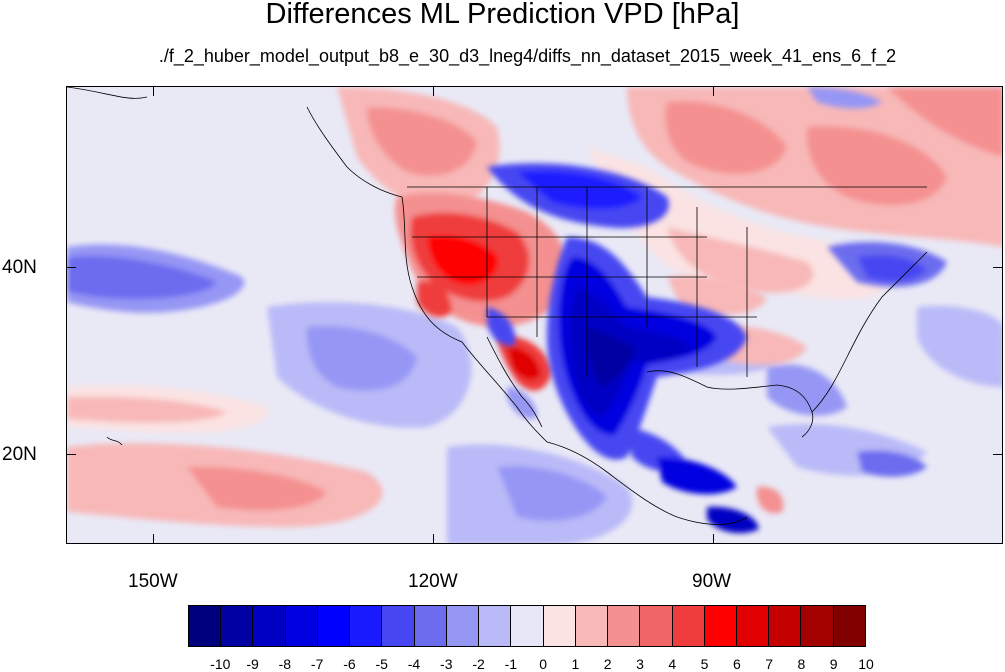  What do you see at coordinates (433, 91) in the screenshot?
I see `x-tick-120w-top` at bounding box center [433, 91].